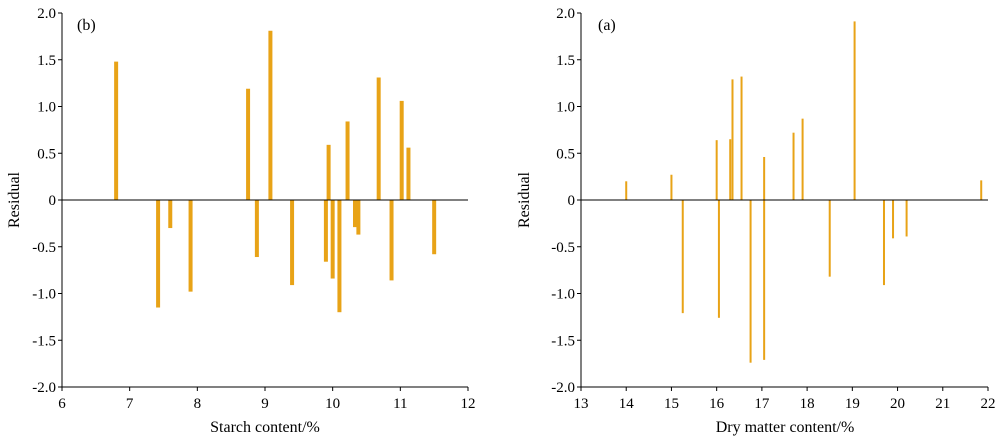 The height and width of the screenshot is (437, 1000). I want to click on x-axis-title: Dry matter content/%, so click(785, 427).